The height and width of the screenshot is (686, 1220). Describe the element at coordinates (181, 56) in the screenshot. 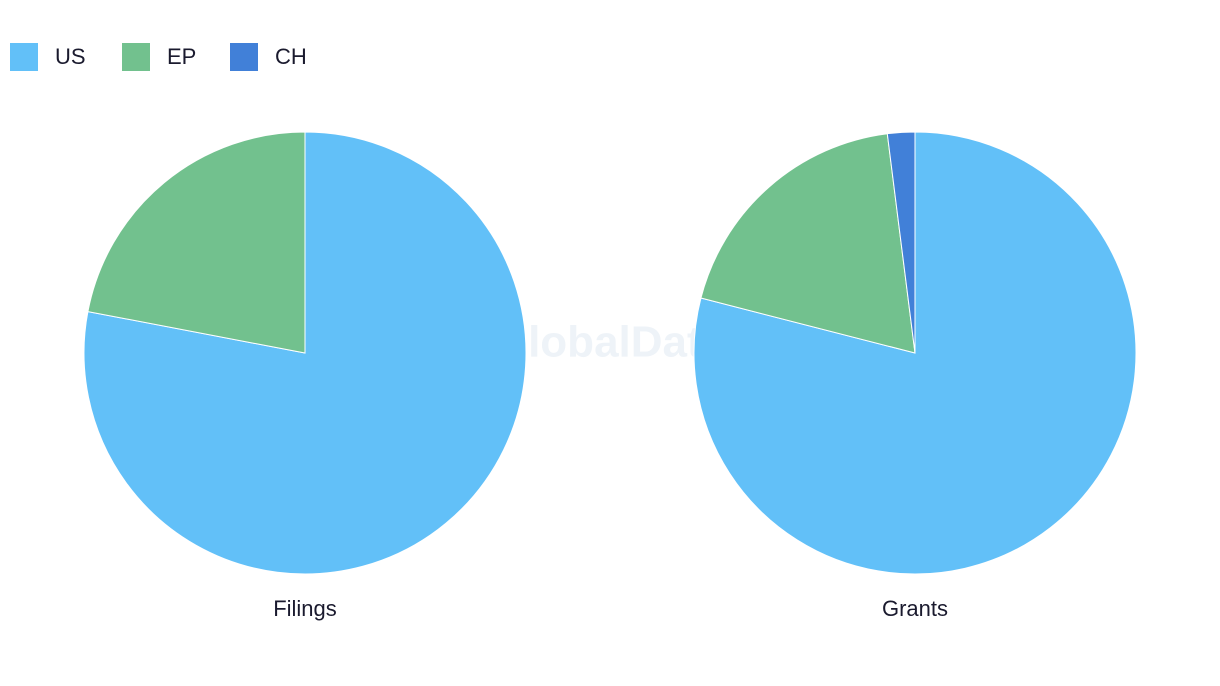

I see `legend-label: EP` at that location.